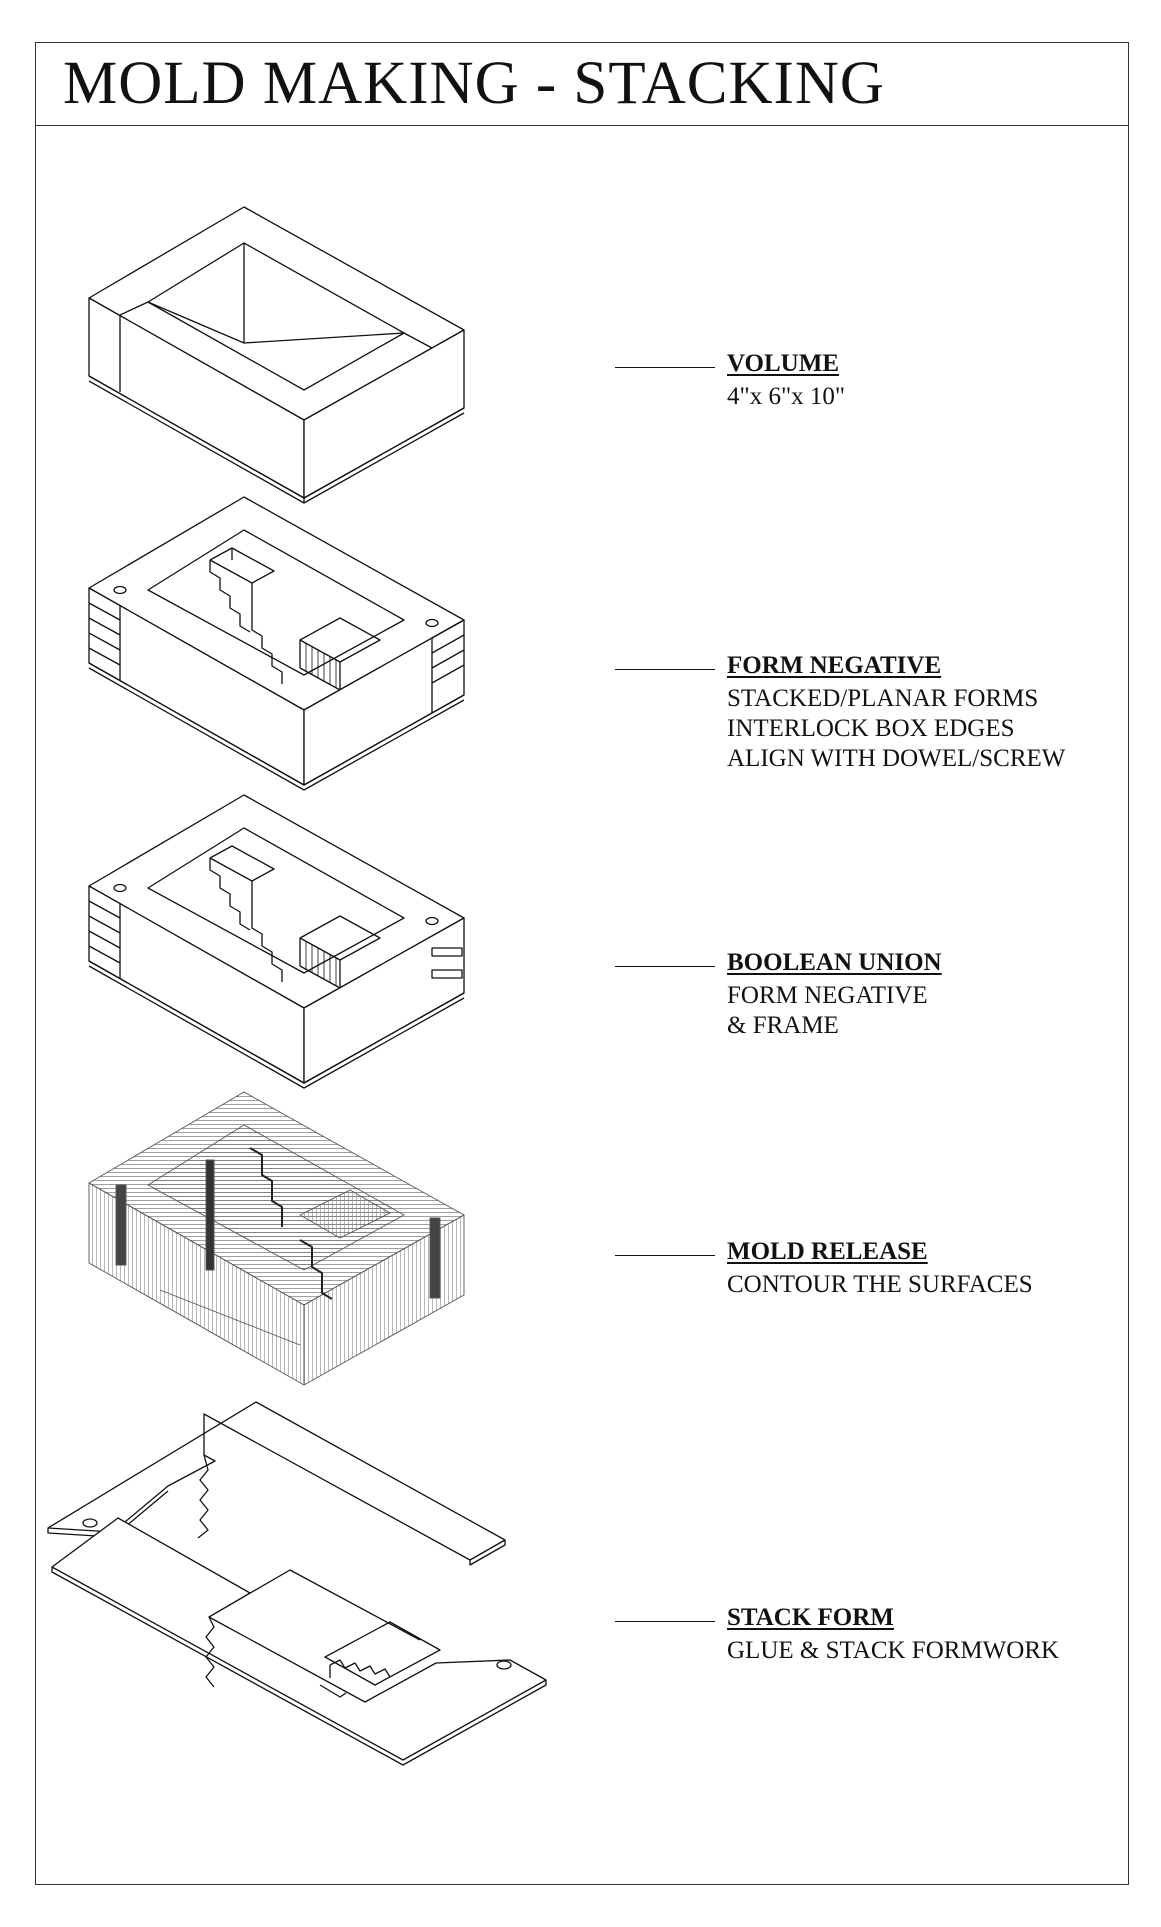  I want to click on description-line: CONTOUR THE SURFACES, so click(880, 1284).